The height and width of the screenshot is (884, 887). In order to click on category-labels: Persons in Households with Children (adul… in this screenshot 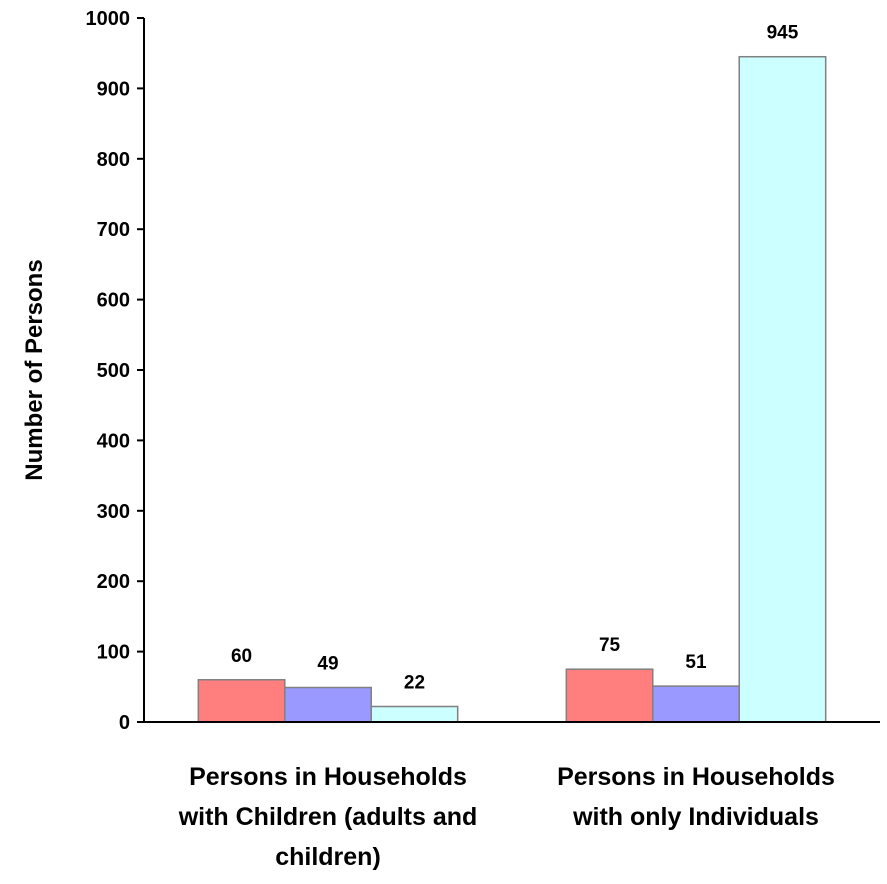, I will do `click(506, 817)`.